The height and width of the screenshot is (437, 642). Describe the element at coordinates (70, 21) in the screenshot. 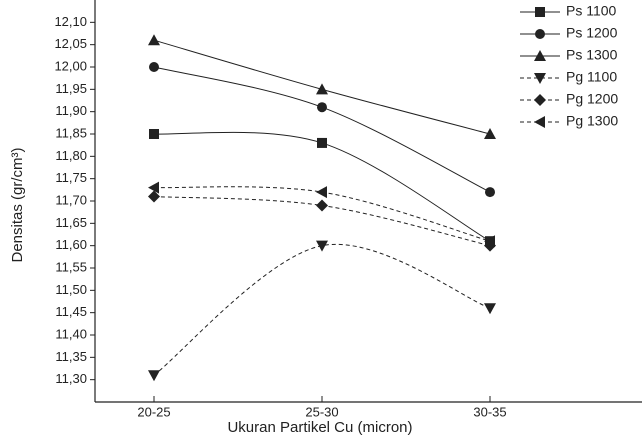

I see `y-tick-label: 12,10` at that location.